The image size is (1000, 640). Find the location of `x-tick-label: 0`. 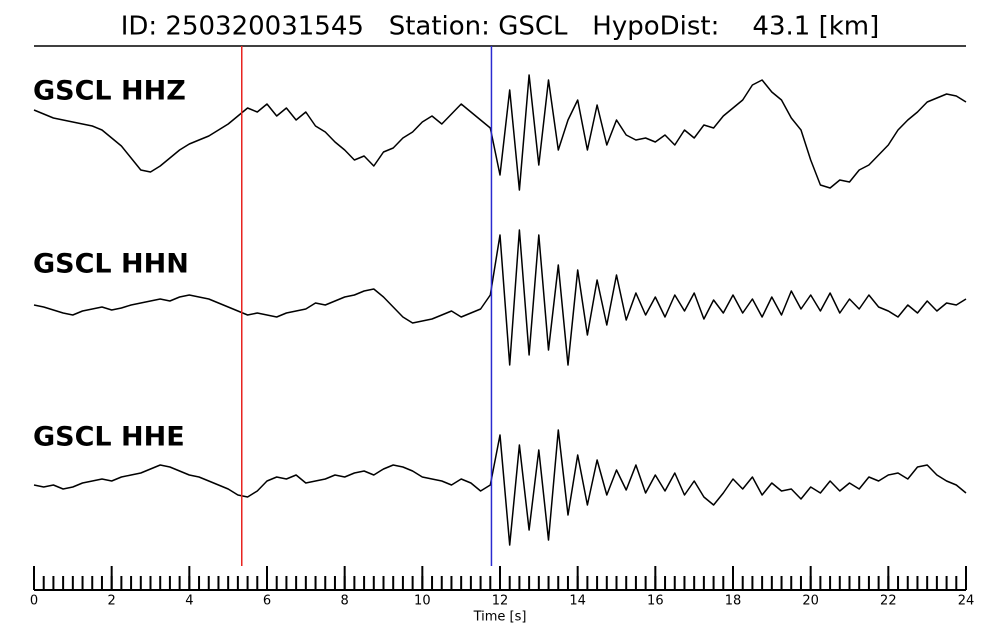

x-tick-label: 0 is located at coordinates (34, 601).